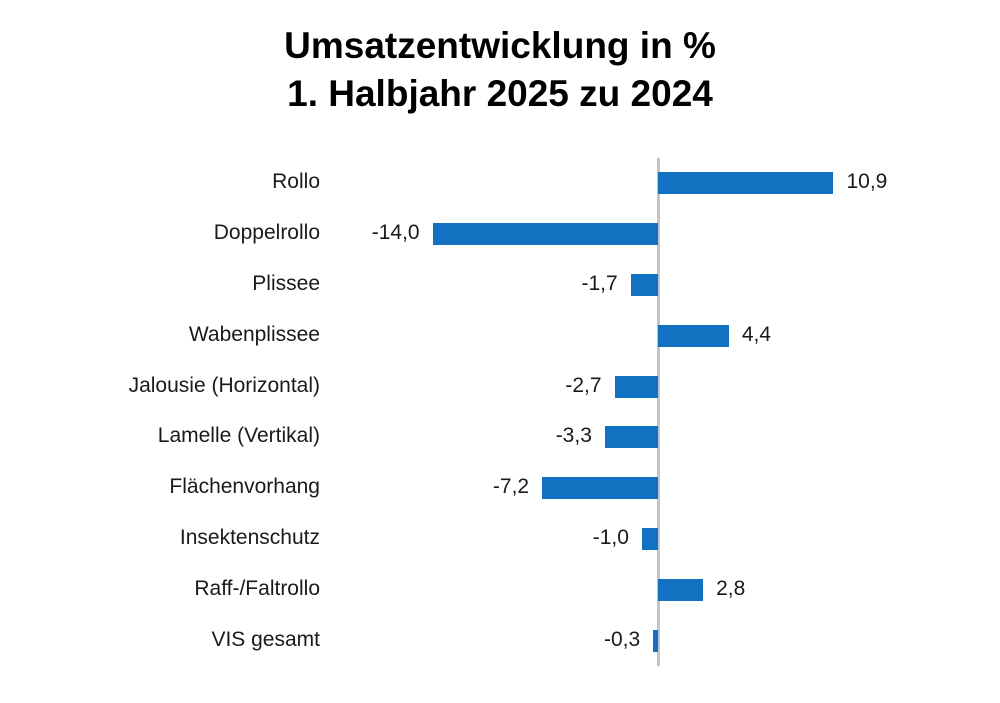 Image resolution: width=1000 pixels, height=703 pixels. I want to click on value-label: -0,3, so click(622, 639).